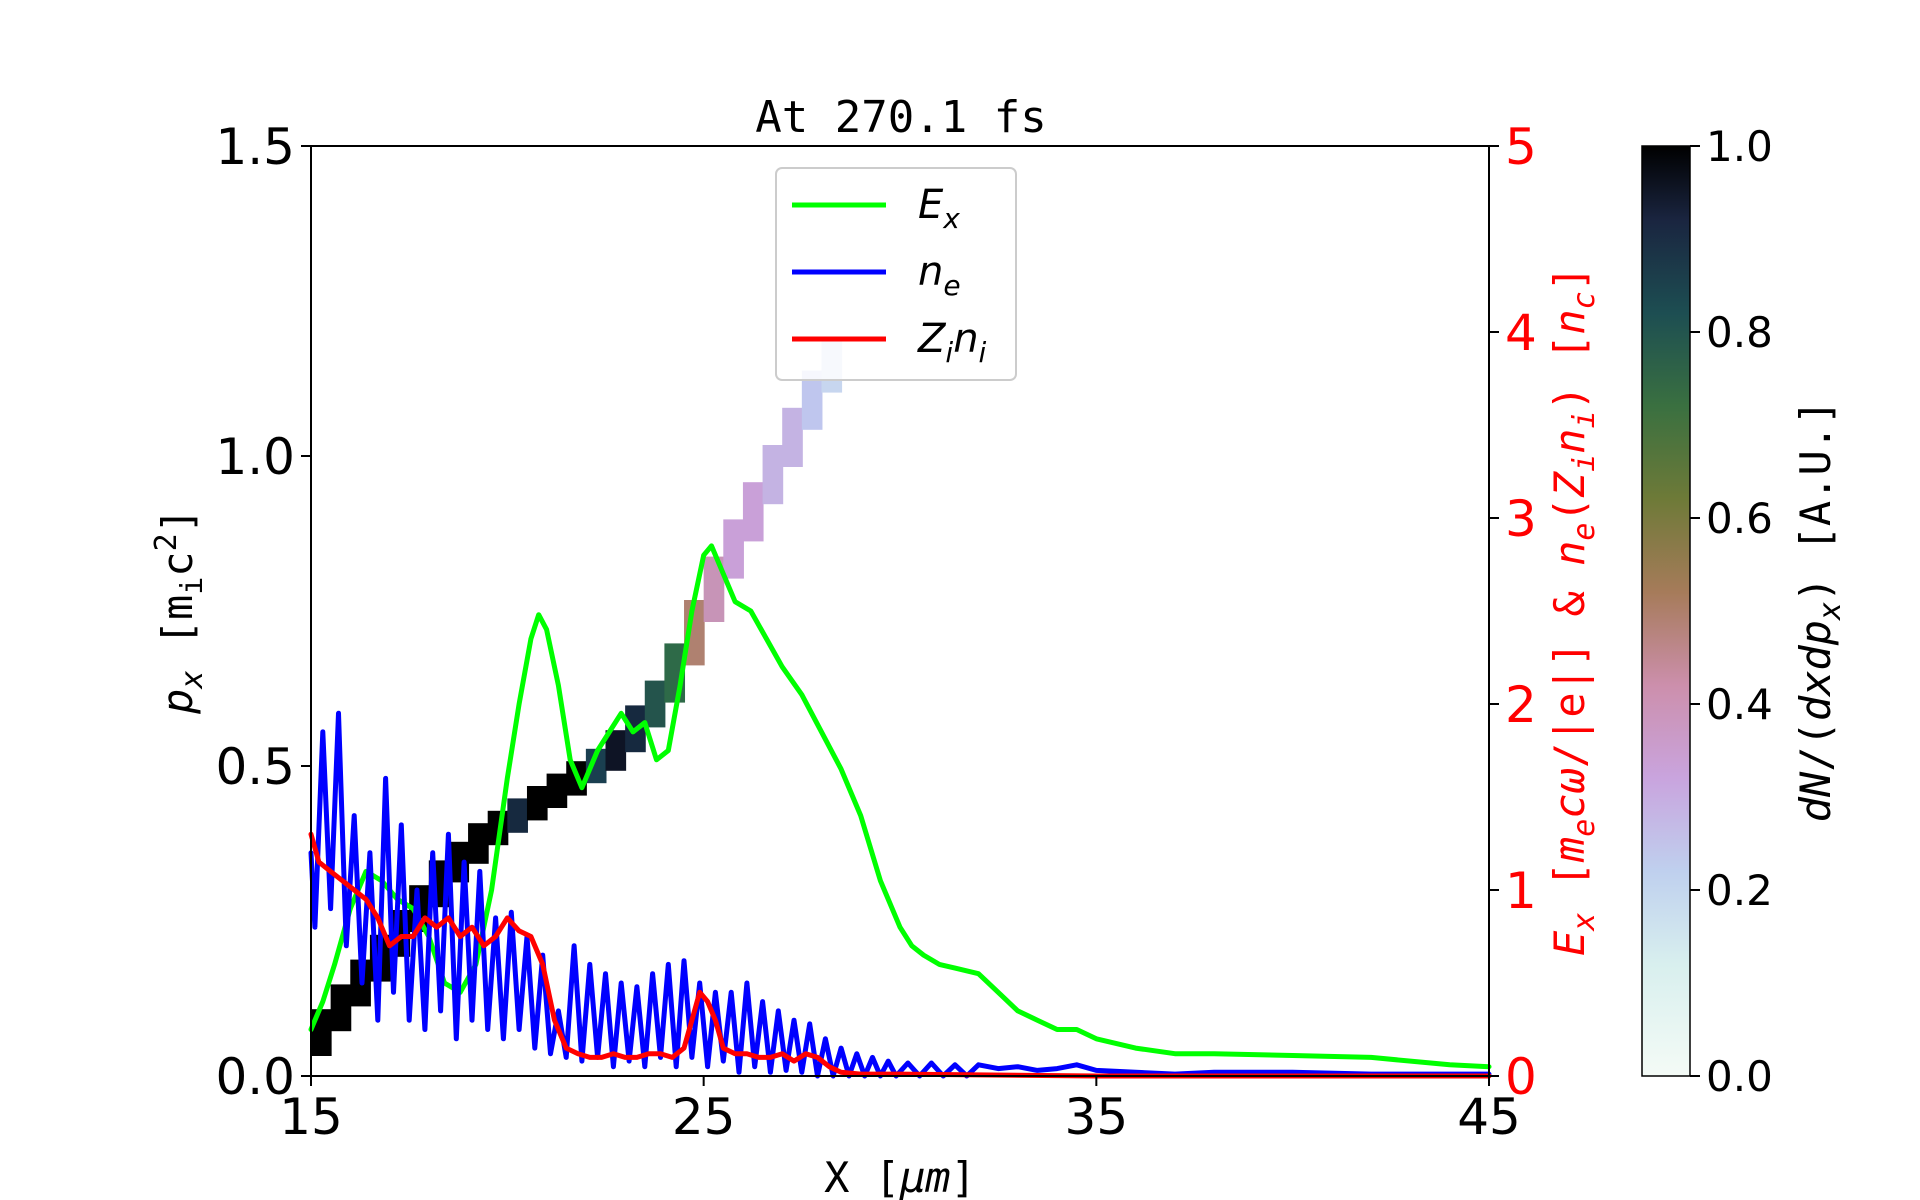  I want to click on colorbar-tick-label: 1.0, so click(1739, 146).